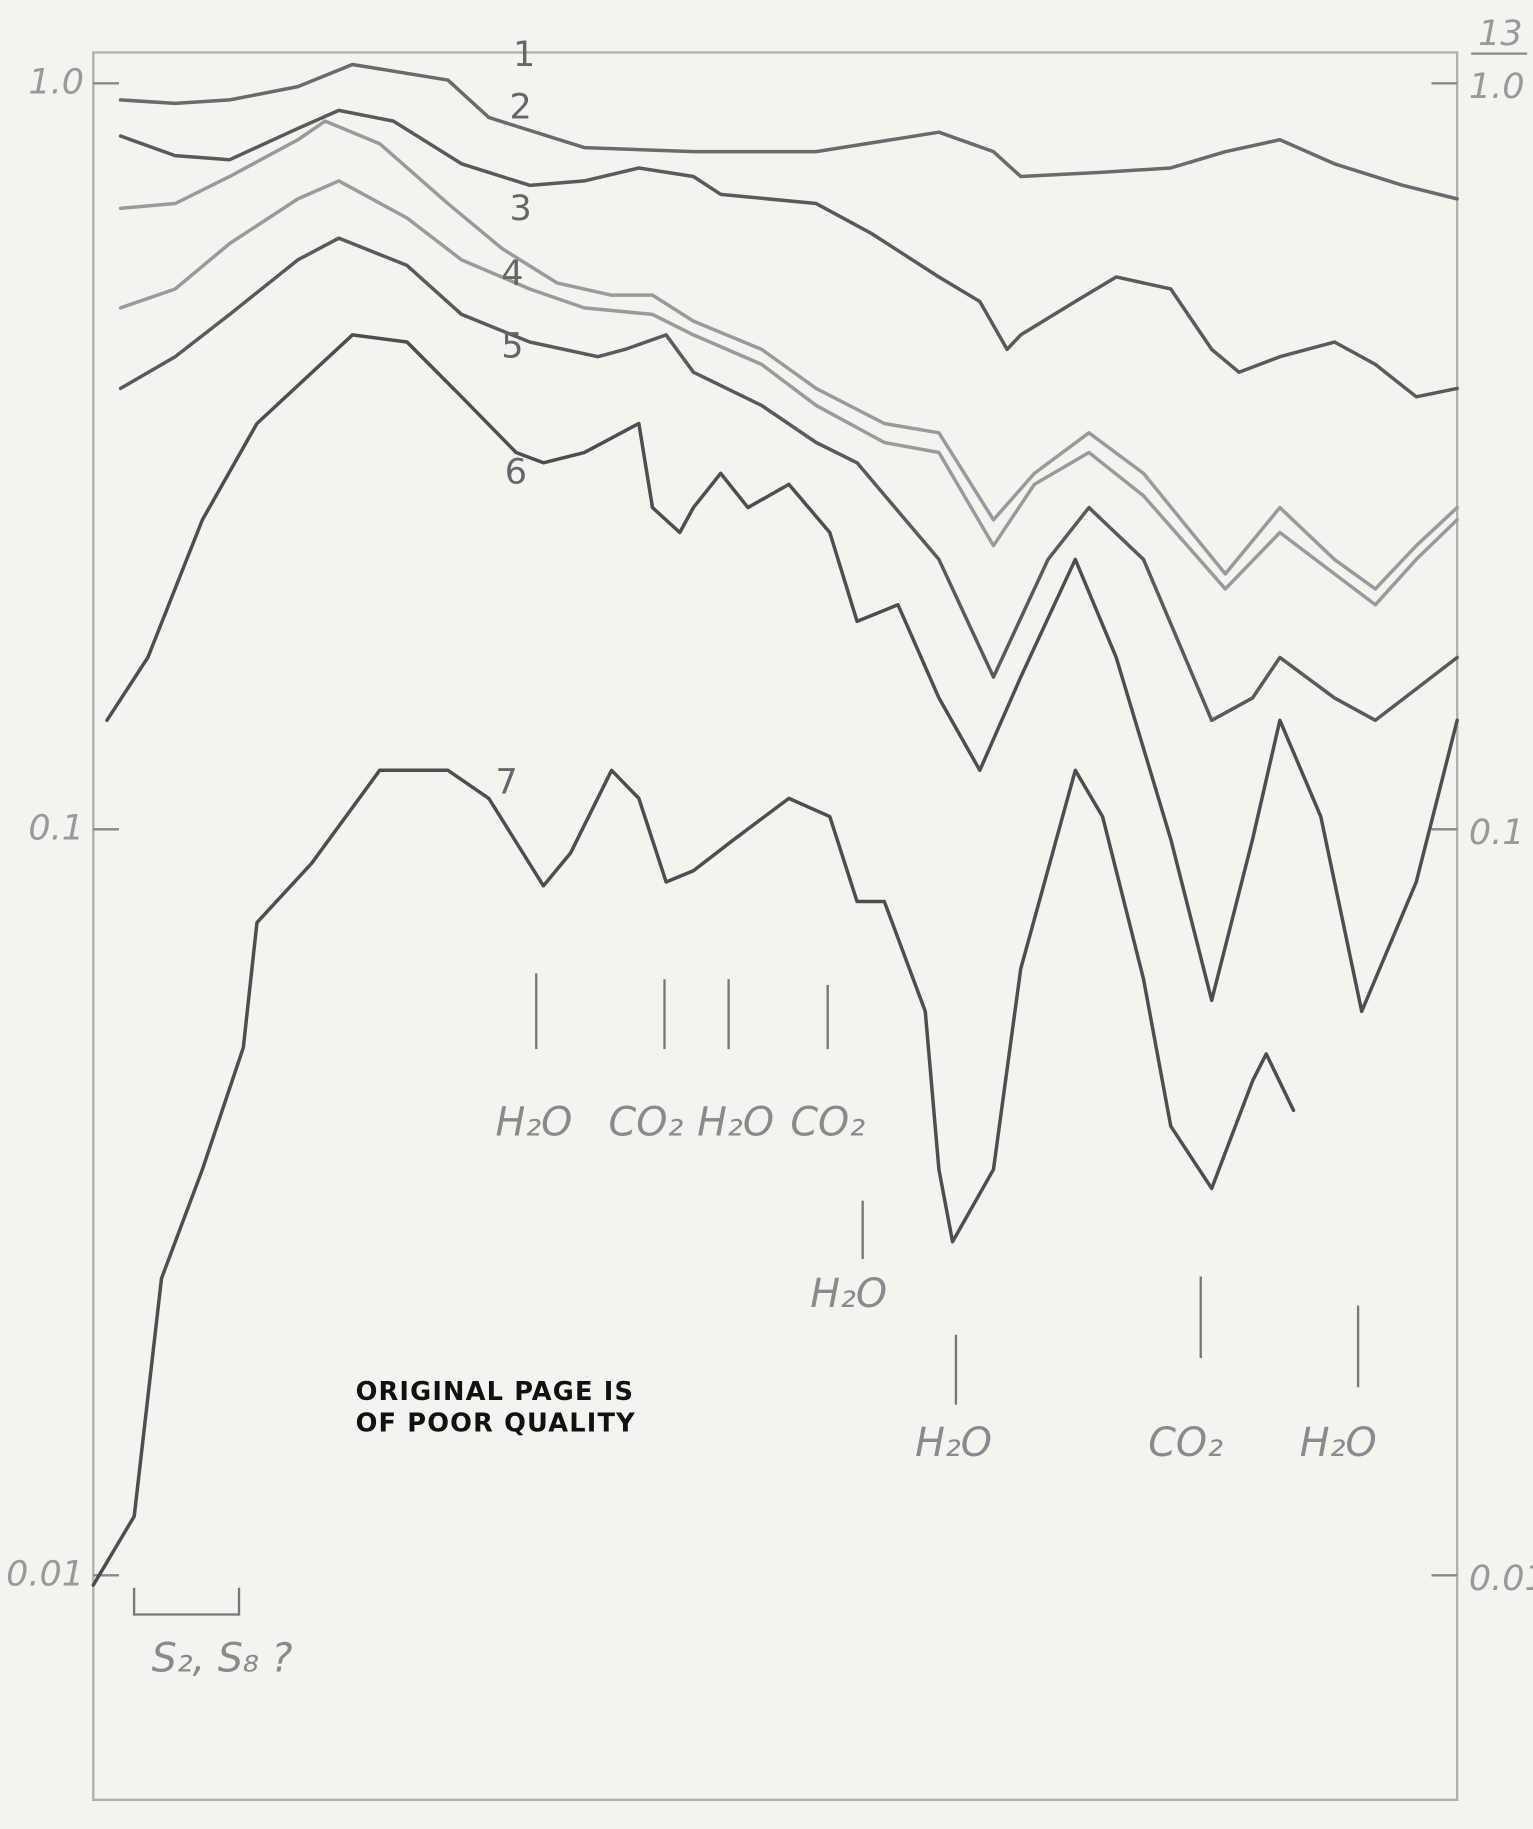 Image resolution: width=1533 pixels, height=1829 pixels. What do you see at coordinates (520, 107) in the screenshot?
I see `curve-label: 2` at bounding box center [520, 107].